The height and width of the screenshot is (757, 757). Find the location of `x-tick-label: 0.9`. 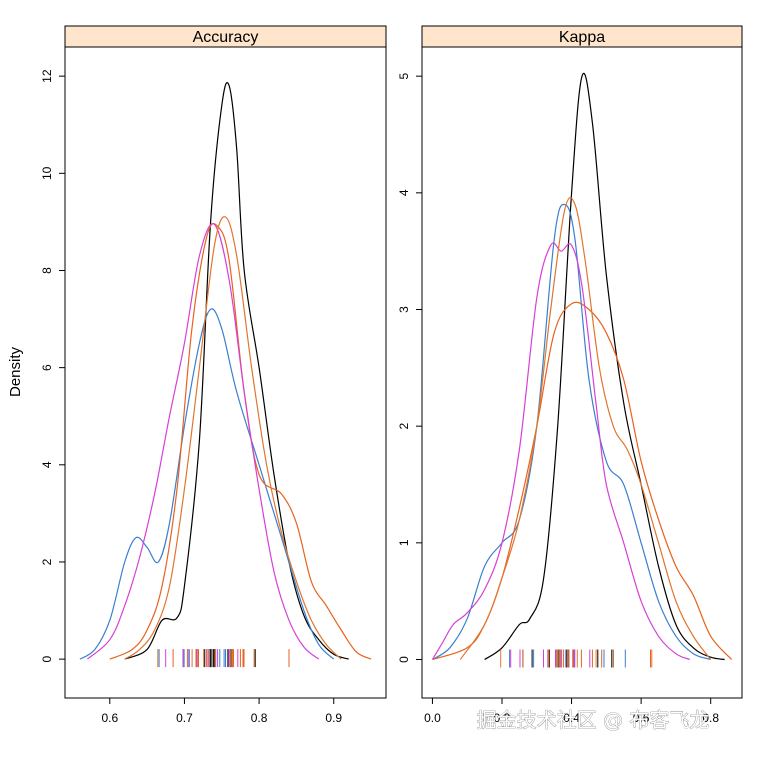

x-tick-label: 0.9 is located at coordinates (333, 718).